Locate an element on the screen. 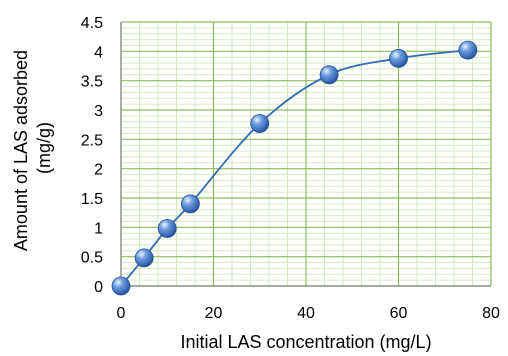 This screenshot has width=508, height=356. x-tick-labels: 0 20 40 60 80 is located at coordinates (308, 313).